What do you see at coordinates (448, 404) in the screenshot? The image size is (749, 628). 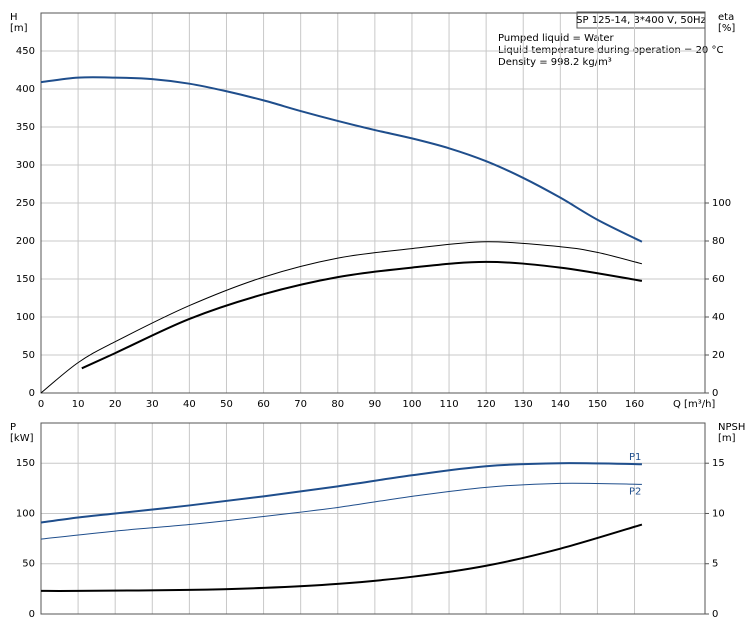 I see `x-tick-label: 110` at bounding box center [448, 404].